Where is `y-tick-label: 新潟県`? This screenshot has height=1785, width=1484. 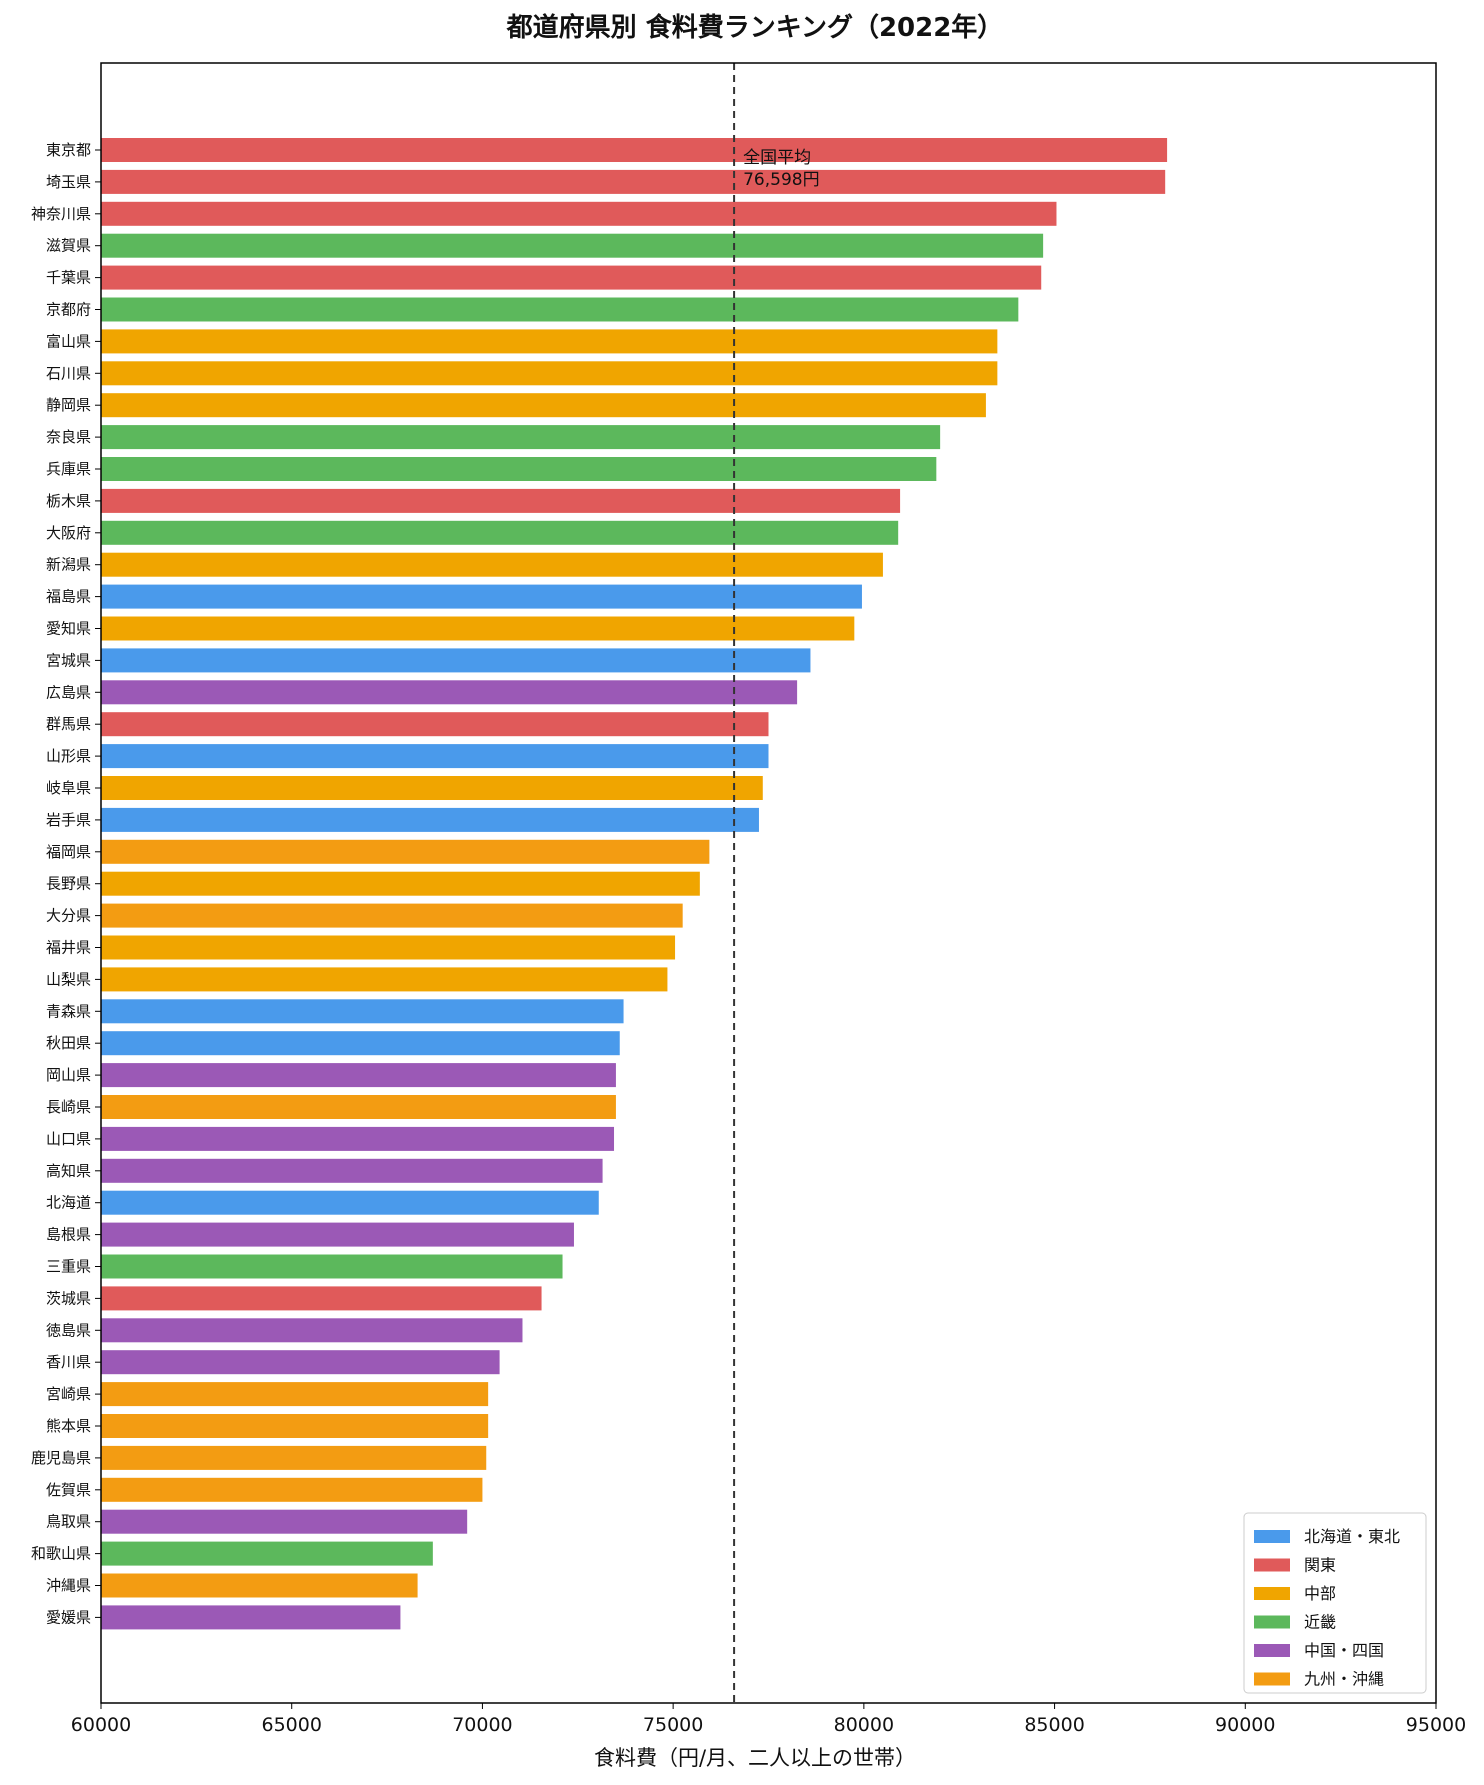
y-tick-label: 新潟県 is located at coordinates (68, 565).